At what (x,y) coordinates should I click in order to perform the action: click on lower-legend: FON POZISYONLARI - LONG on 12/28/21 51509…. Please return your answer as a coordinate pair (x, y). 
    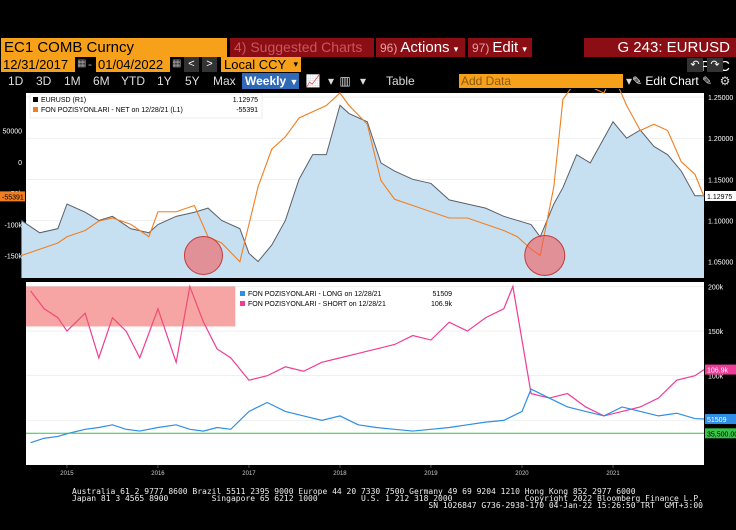
    Looking at the image, I should click on (346, 299).